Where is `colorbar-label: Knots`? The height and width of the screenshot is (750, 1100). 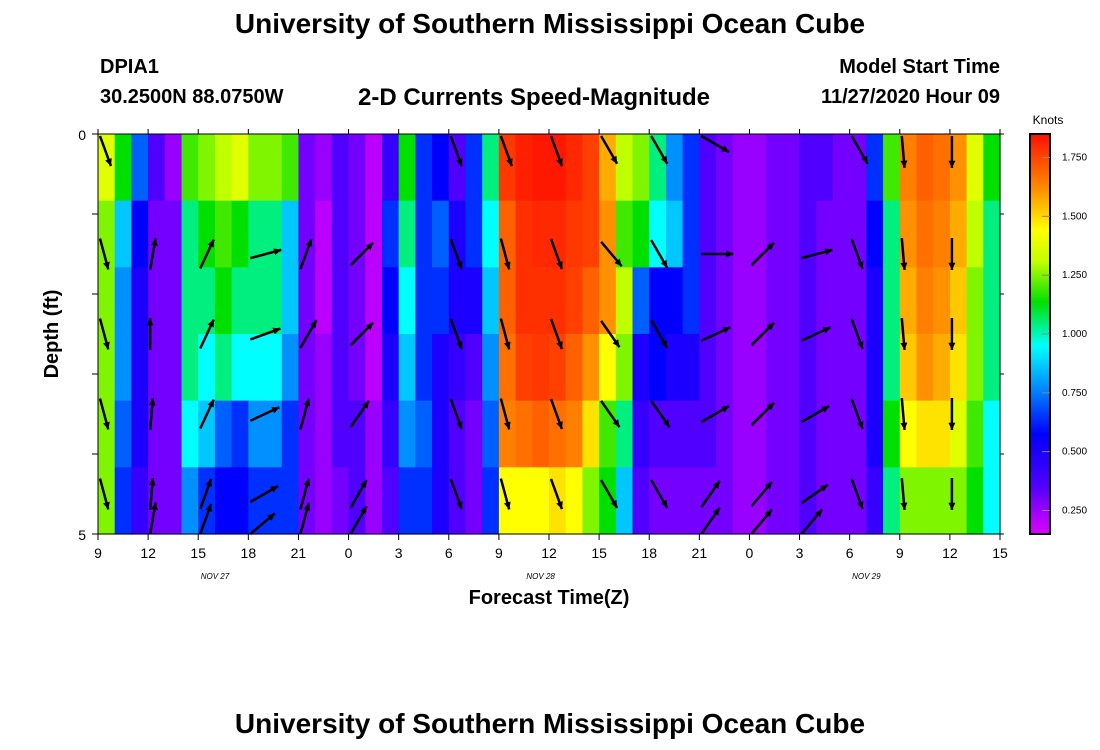 colorbar-label: Knots is located at coordinates (1048, 120).